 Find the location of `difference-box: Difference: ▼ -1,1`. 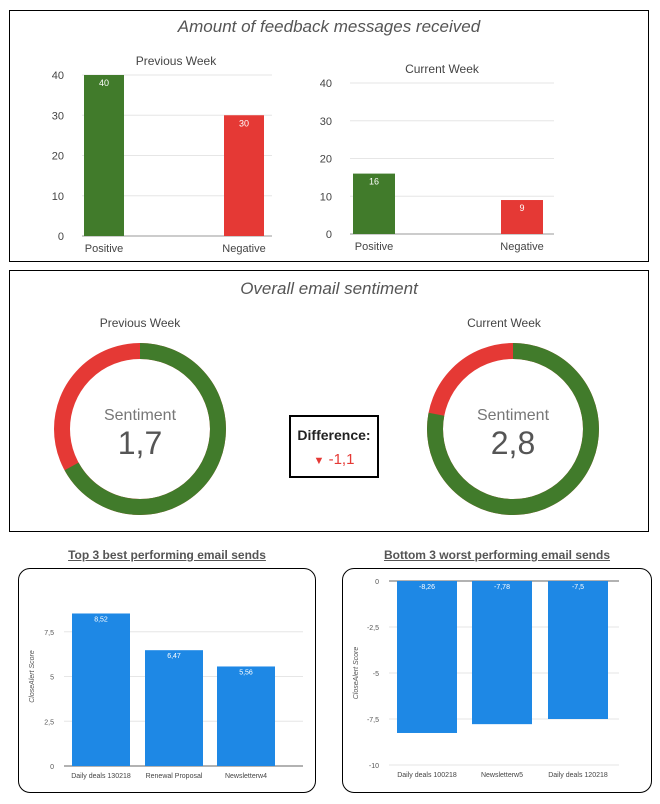

difference-box: Difference: ▼ -1,1 is located at coordinates (334, 446).